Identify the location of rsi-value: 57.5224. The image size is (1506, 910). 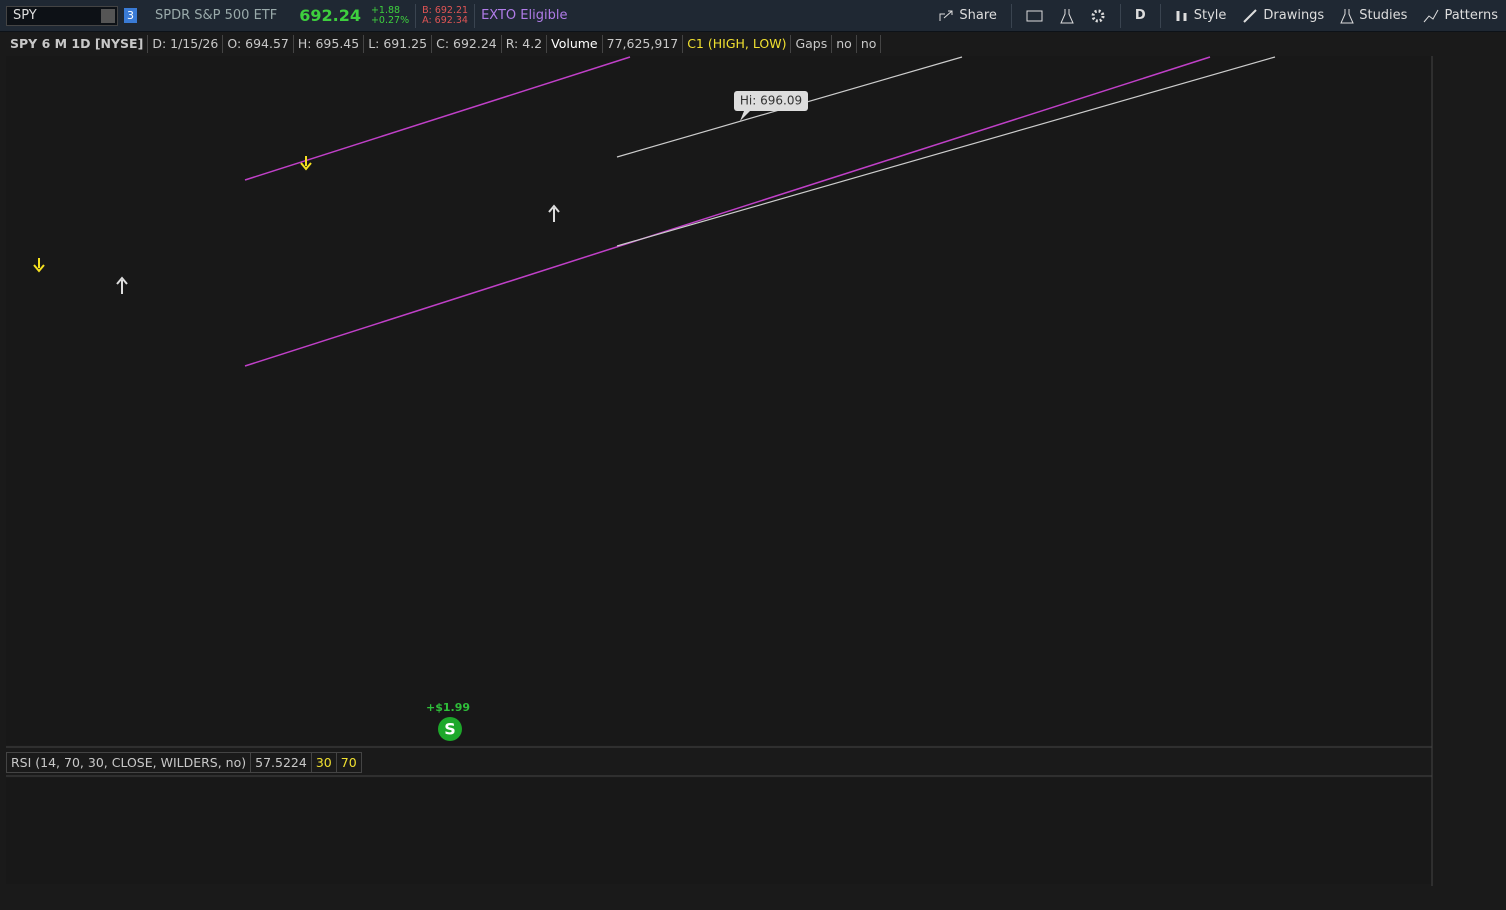
(281, 762).